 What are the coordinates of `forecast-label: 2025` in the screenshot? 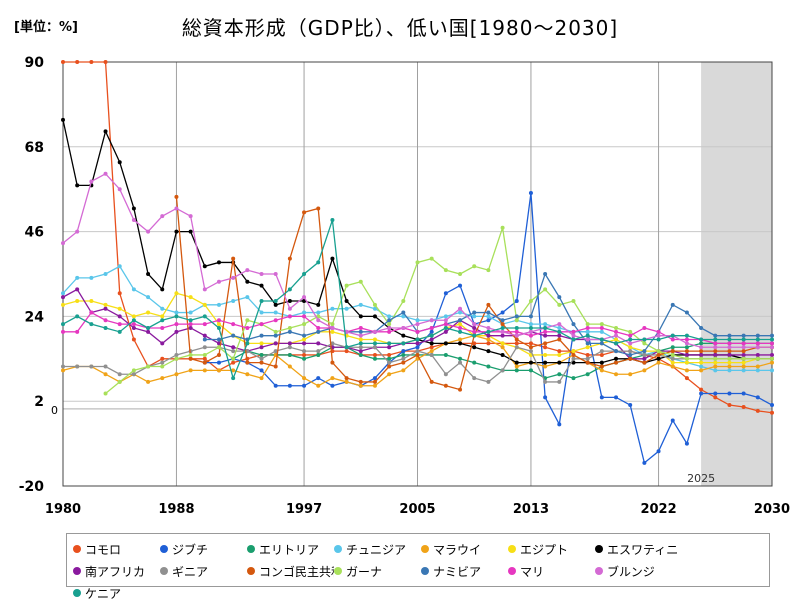 It's located at (701, 478).